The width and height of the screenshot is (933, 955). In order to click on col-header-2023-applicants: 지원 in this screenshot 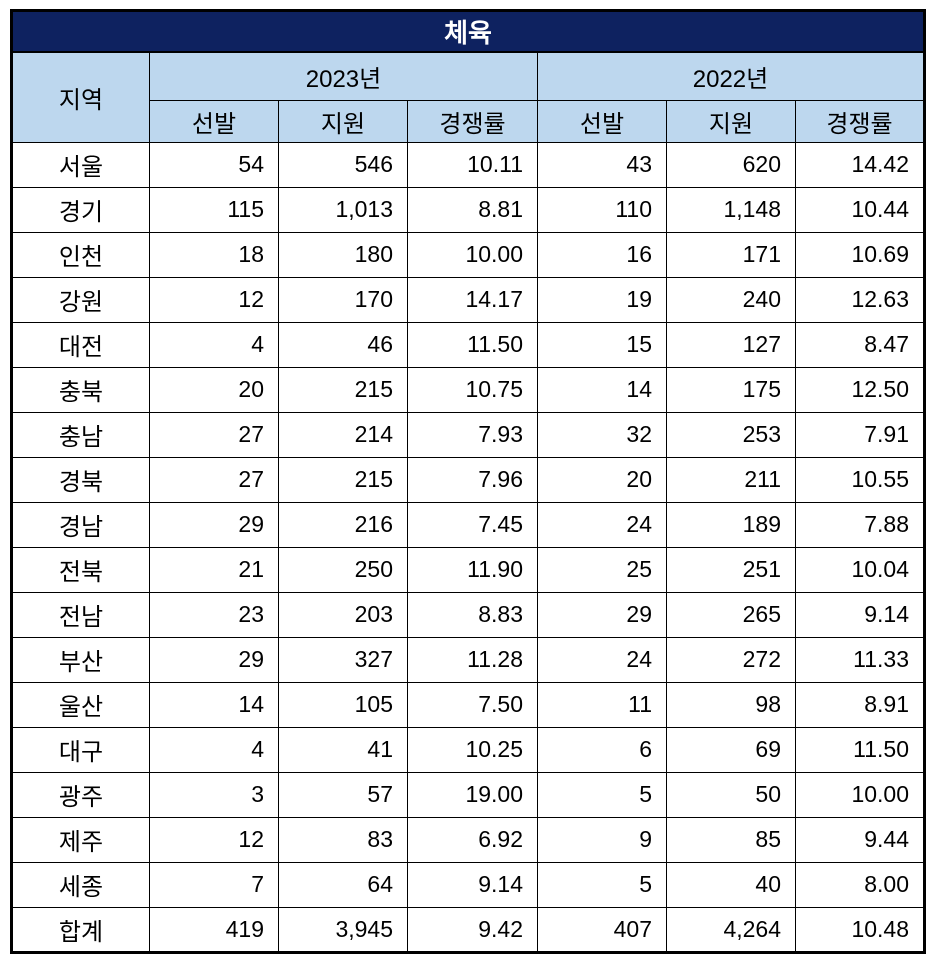, I will do `click(343, 121)`.